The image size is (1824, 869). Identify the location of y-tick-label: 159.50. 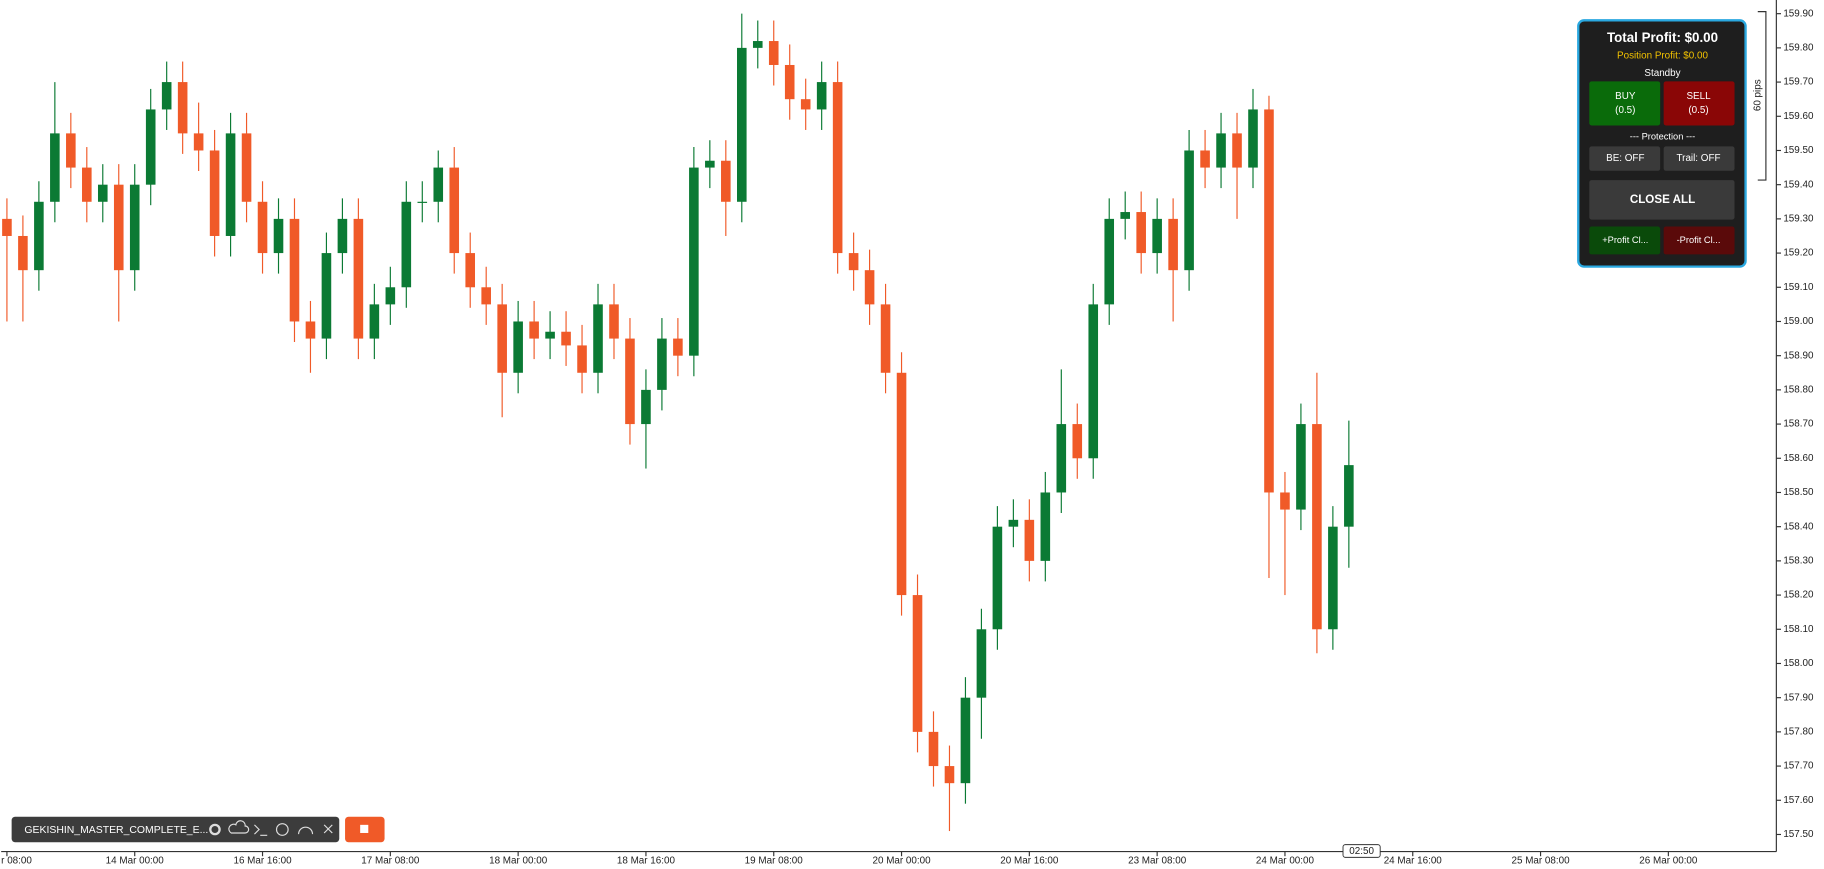
(1798, 150).